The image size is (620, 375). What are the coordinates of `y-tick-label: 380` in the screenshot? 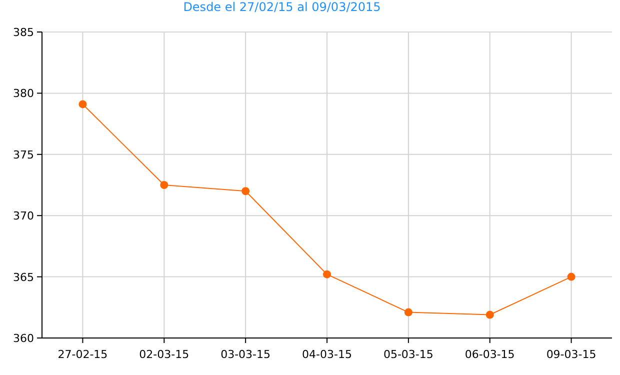 It's located at (23, 93).